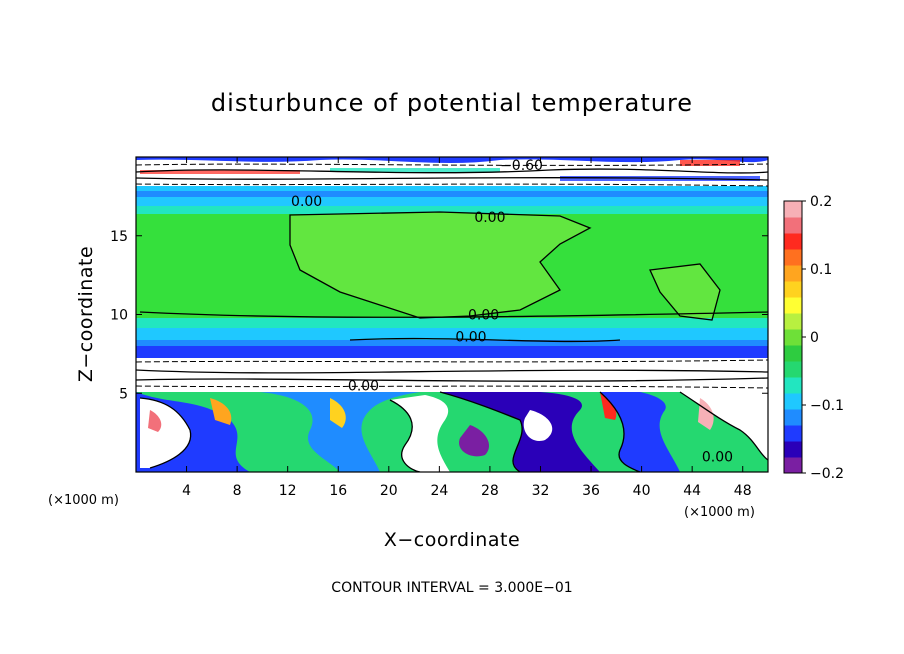  I want to click on x-tick-label: 24, so click(439, 491).